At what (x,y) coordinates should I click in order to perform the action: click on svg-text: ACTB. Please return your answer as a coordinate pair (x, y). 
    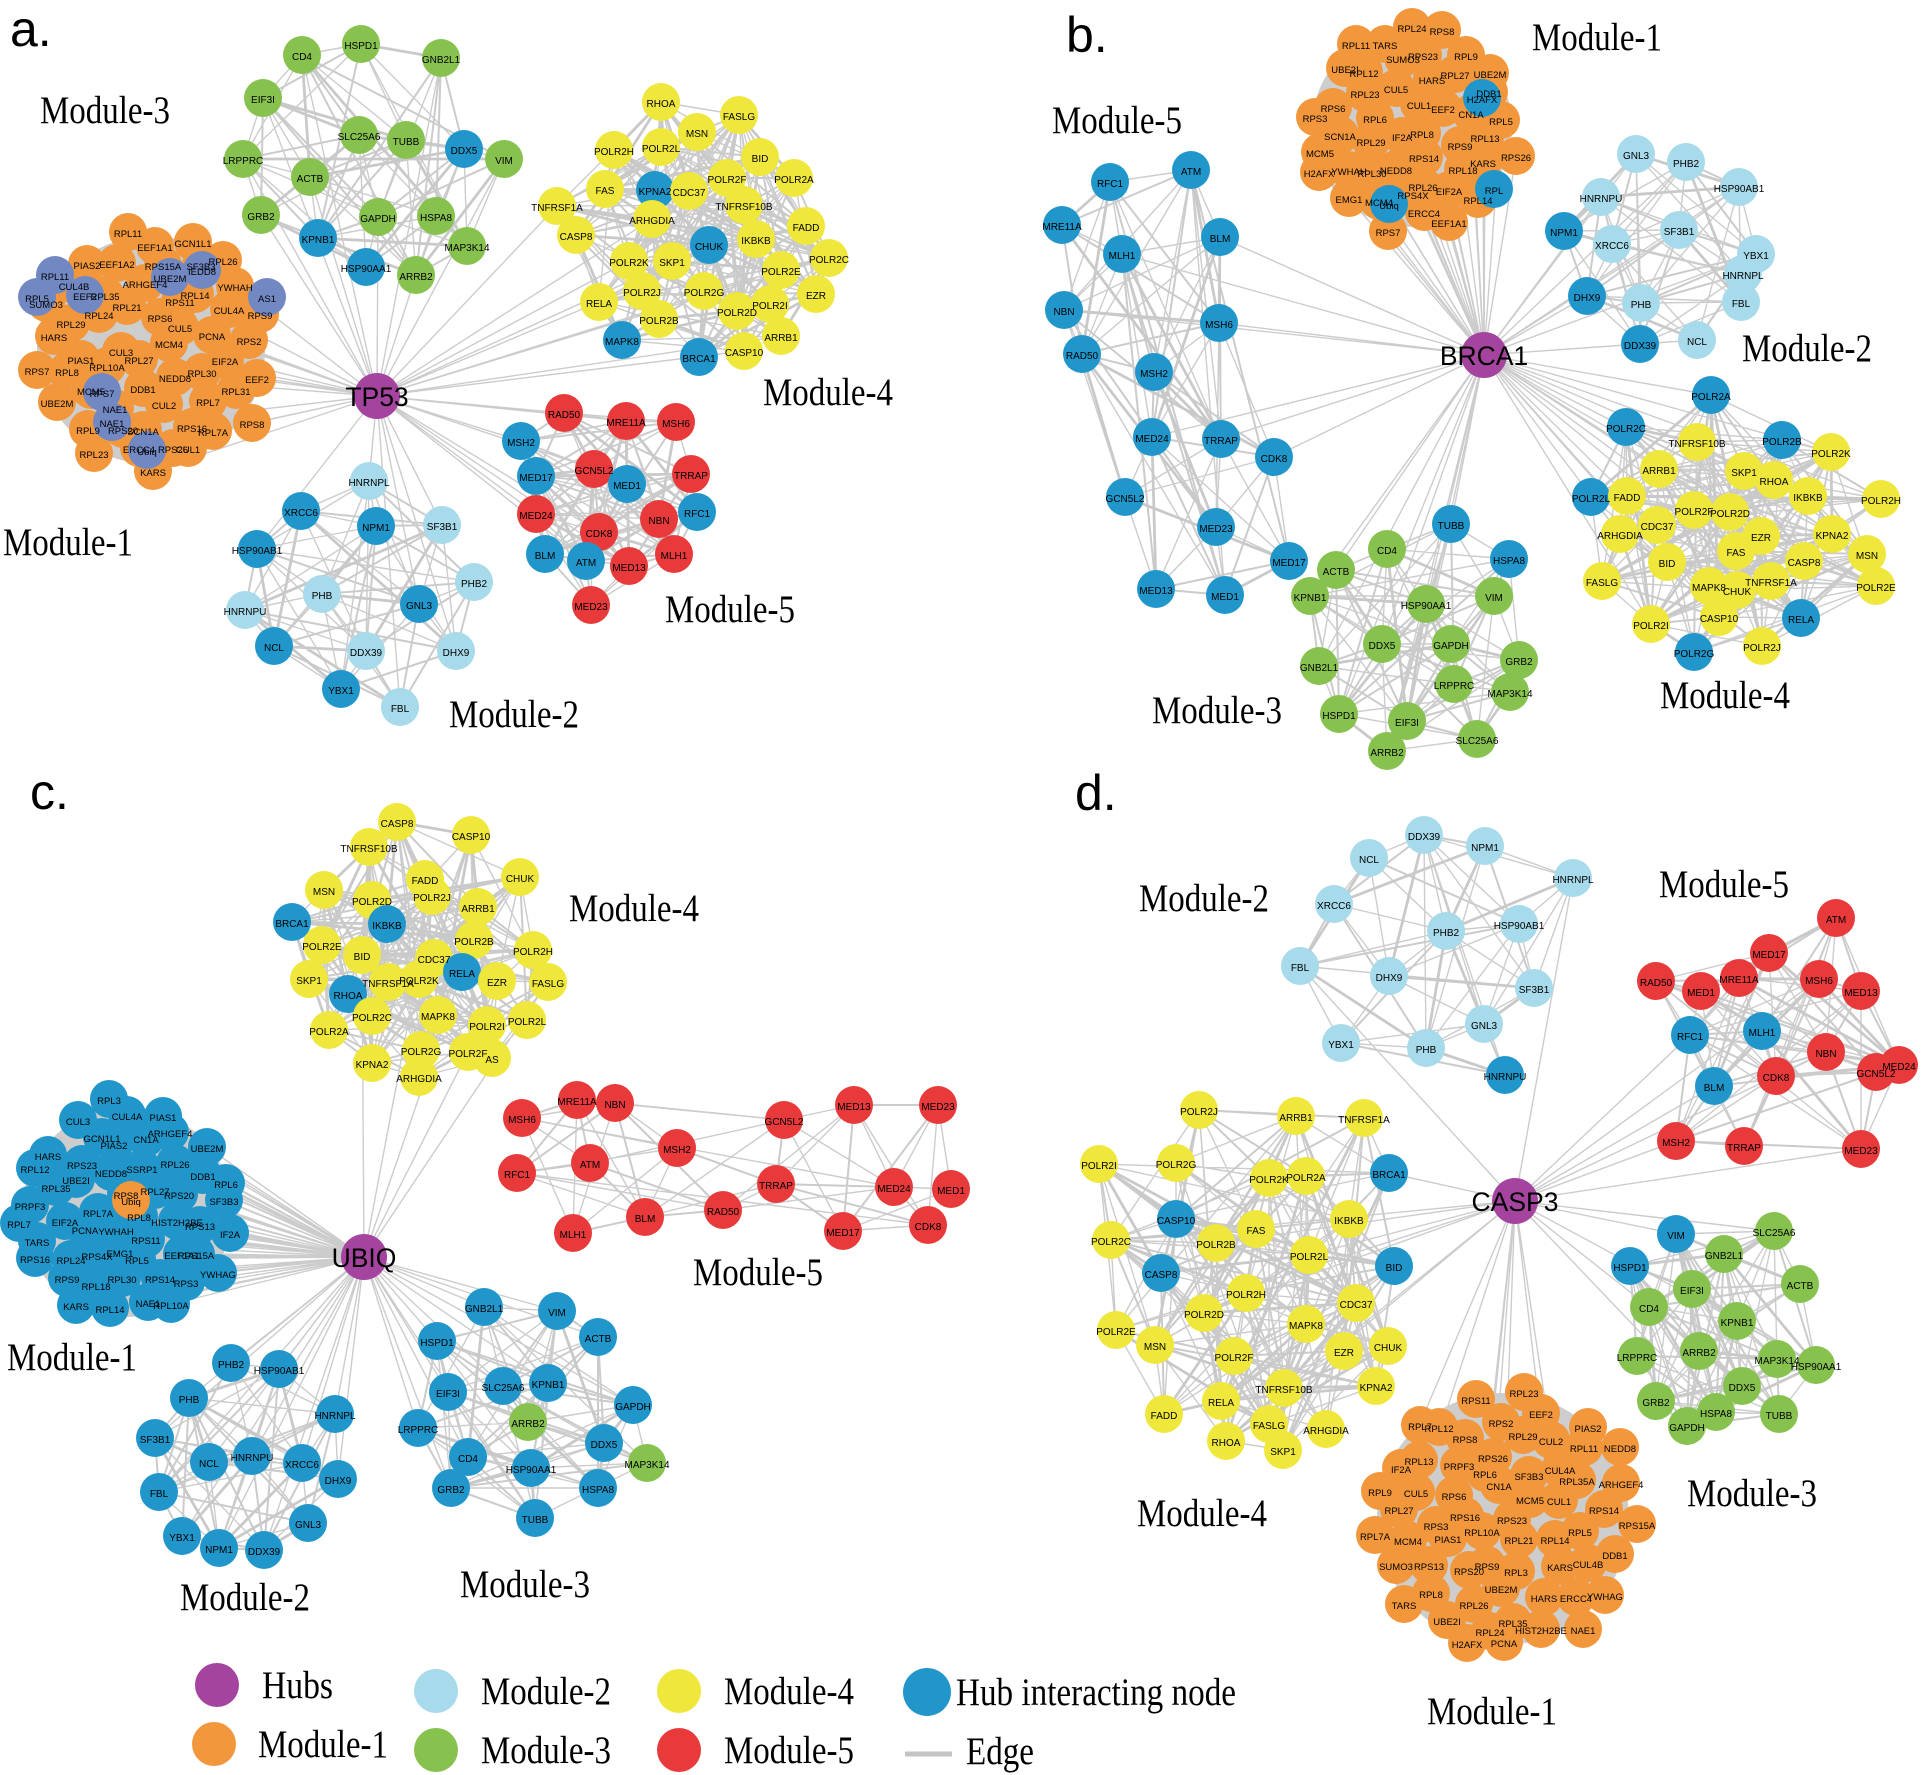
    Looking at the image, I should click on (598, 1339).